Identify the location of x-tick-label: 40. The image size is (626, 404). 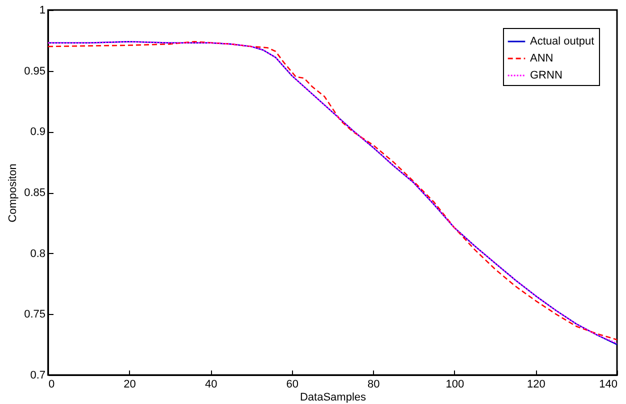
(211, 384).